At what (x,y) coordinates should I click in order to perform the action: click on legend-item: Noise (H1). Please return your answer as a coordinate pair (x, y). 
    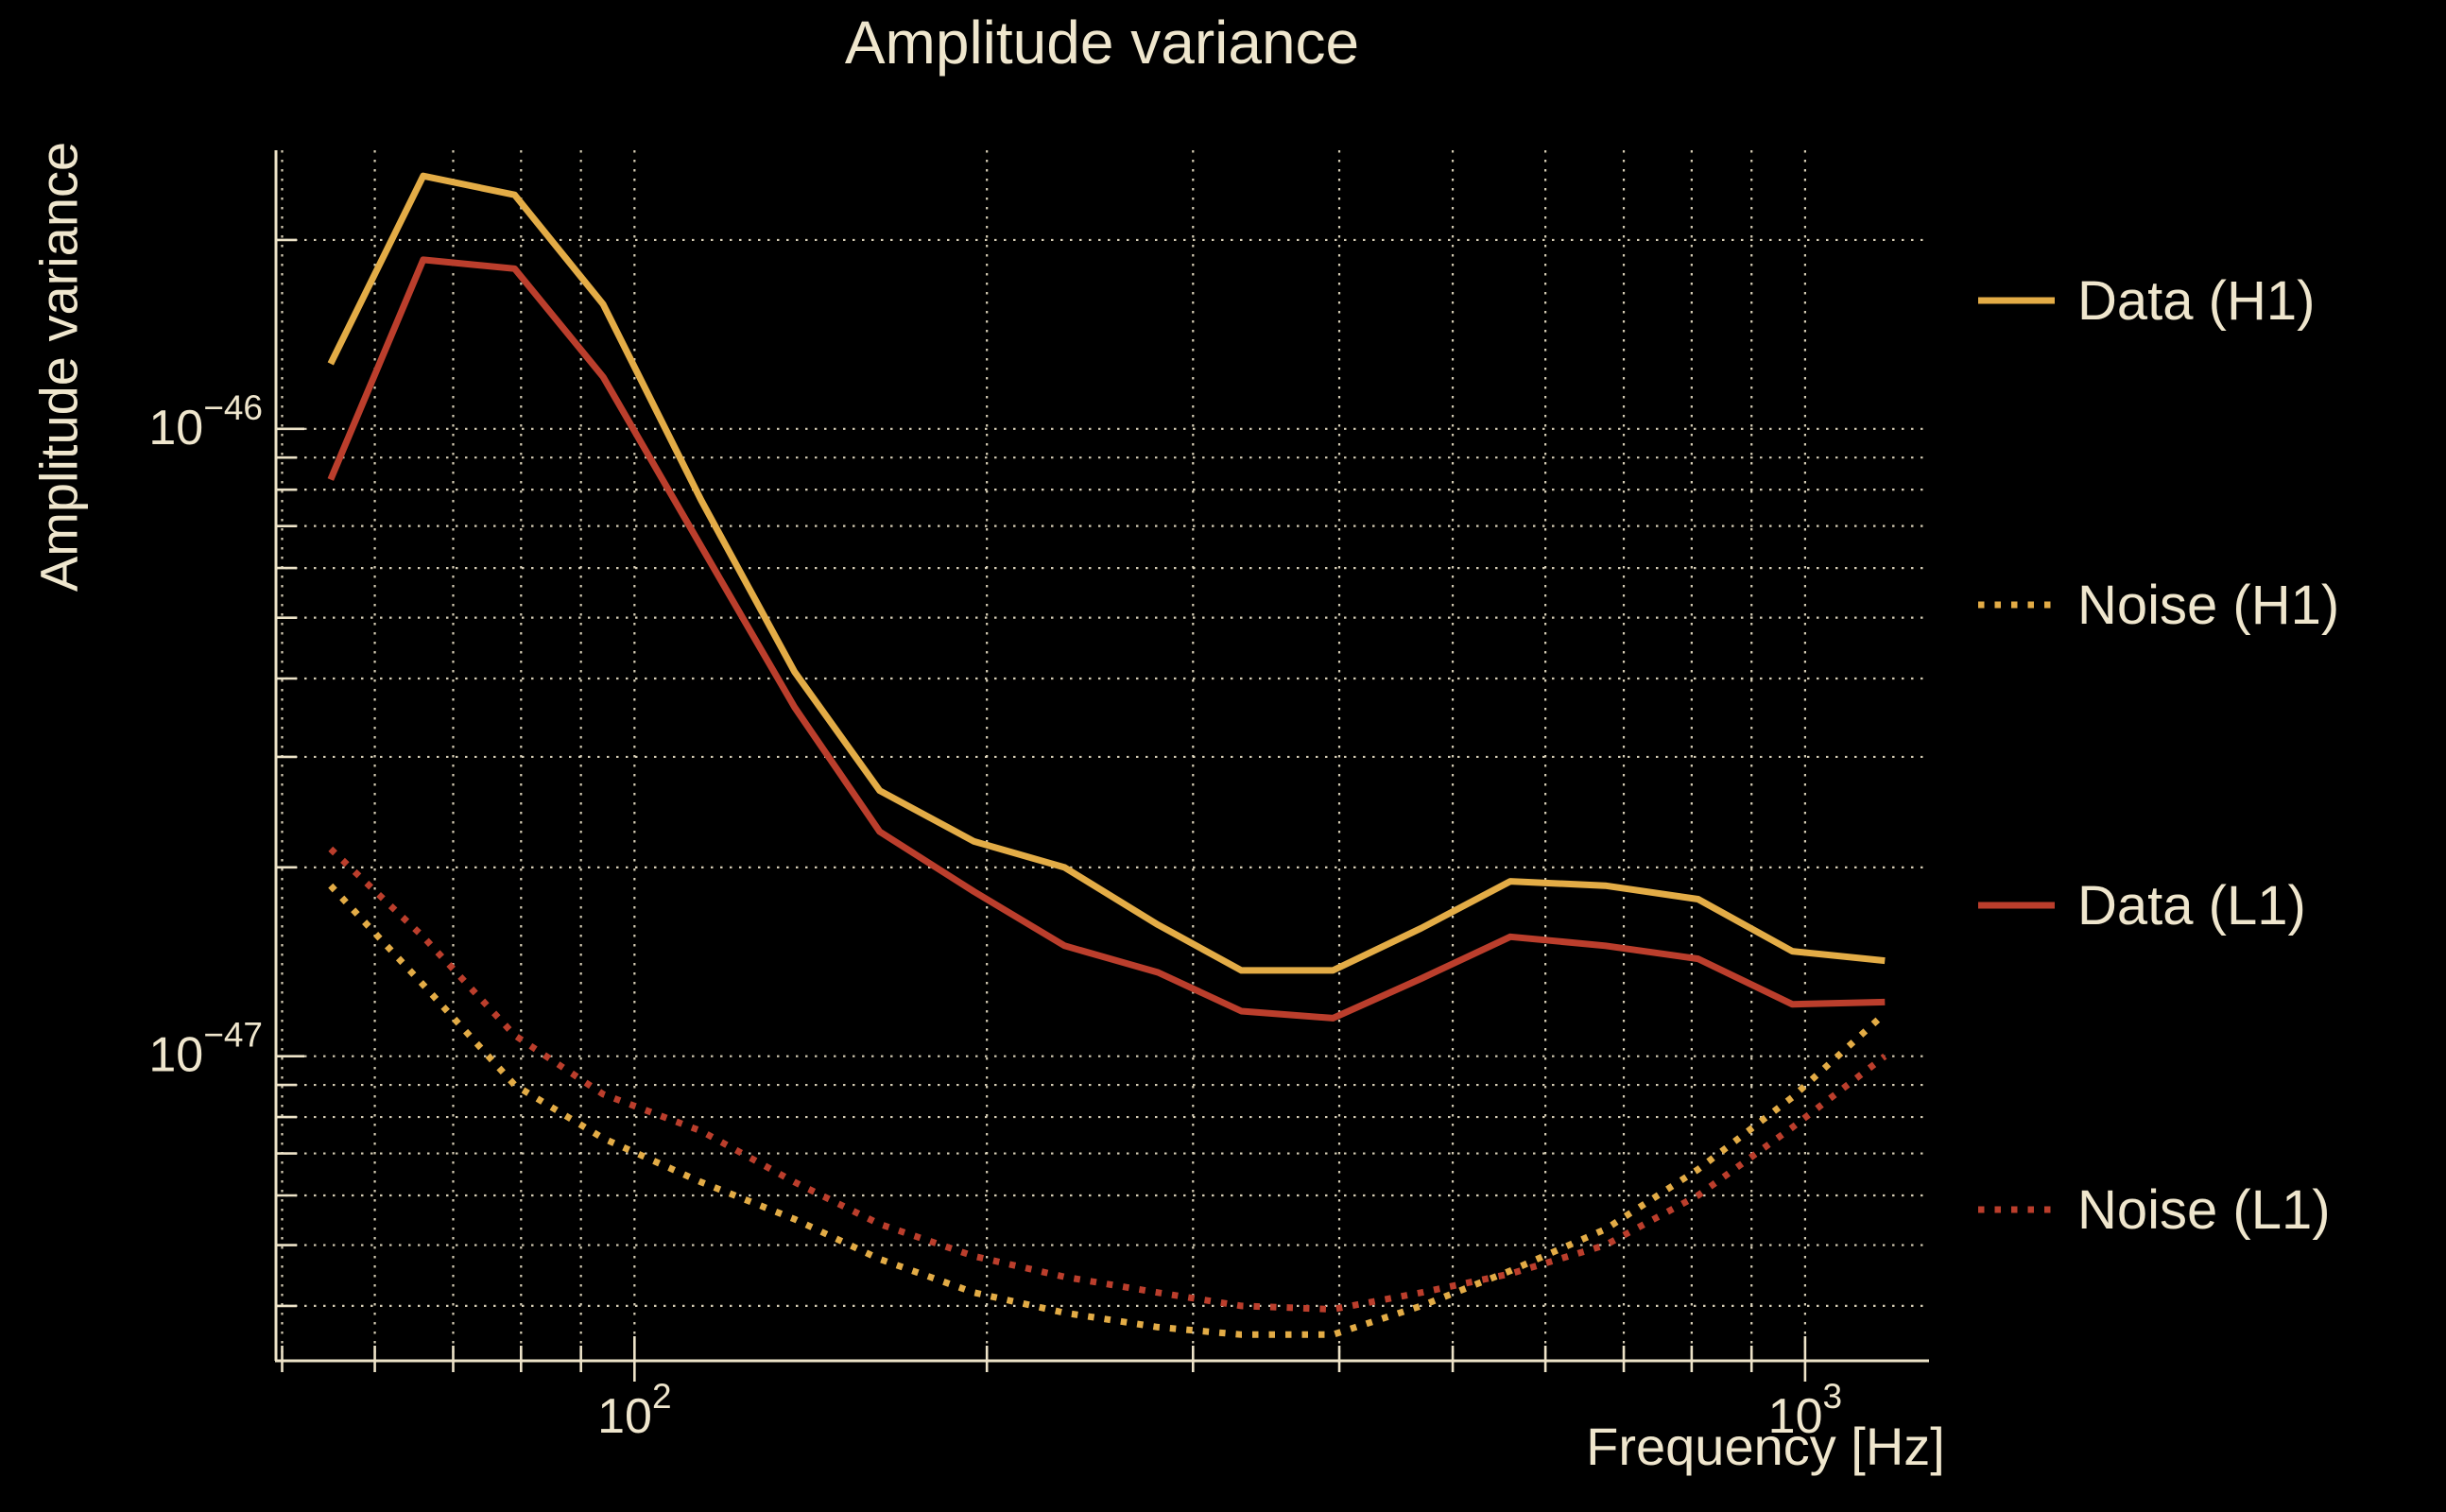
    Looking at the image, I should click on (2158, 605).